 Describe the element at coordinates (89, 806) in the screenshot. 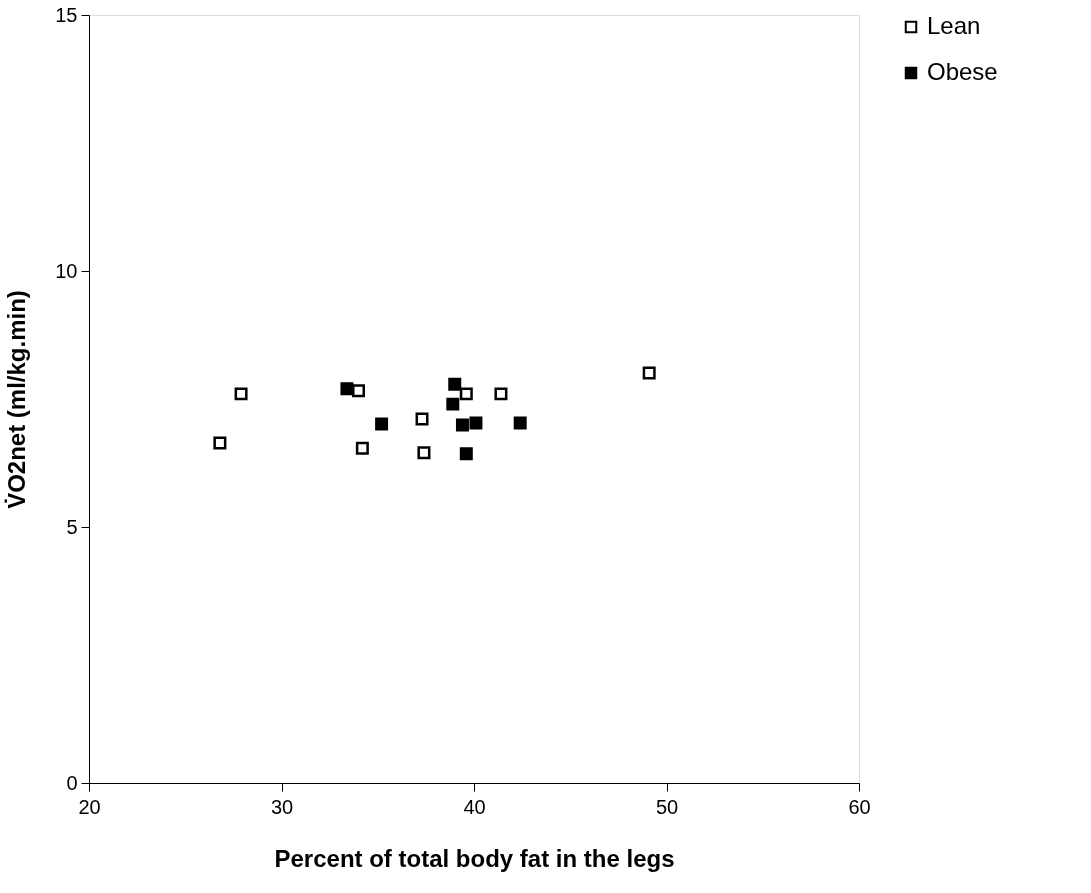

I see `x-tick-label: 20` at that location.